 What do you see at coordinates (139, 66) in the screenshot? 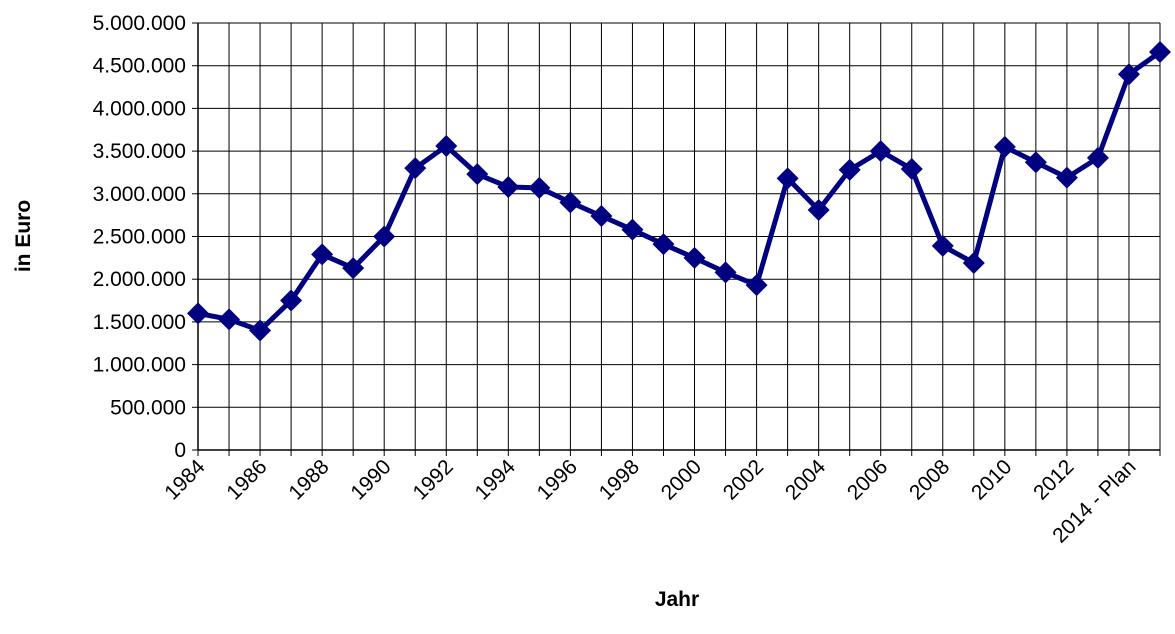
I see `y-tick-label: 4.500.000` at bounding box center [139, 66].